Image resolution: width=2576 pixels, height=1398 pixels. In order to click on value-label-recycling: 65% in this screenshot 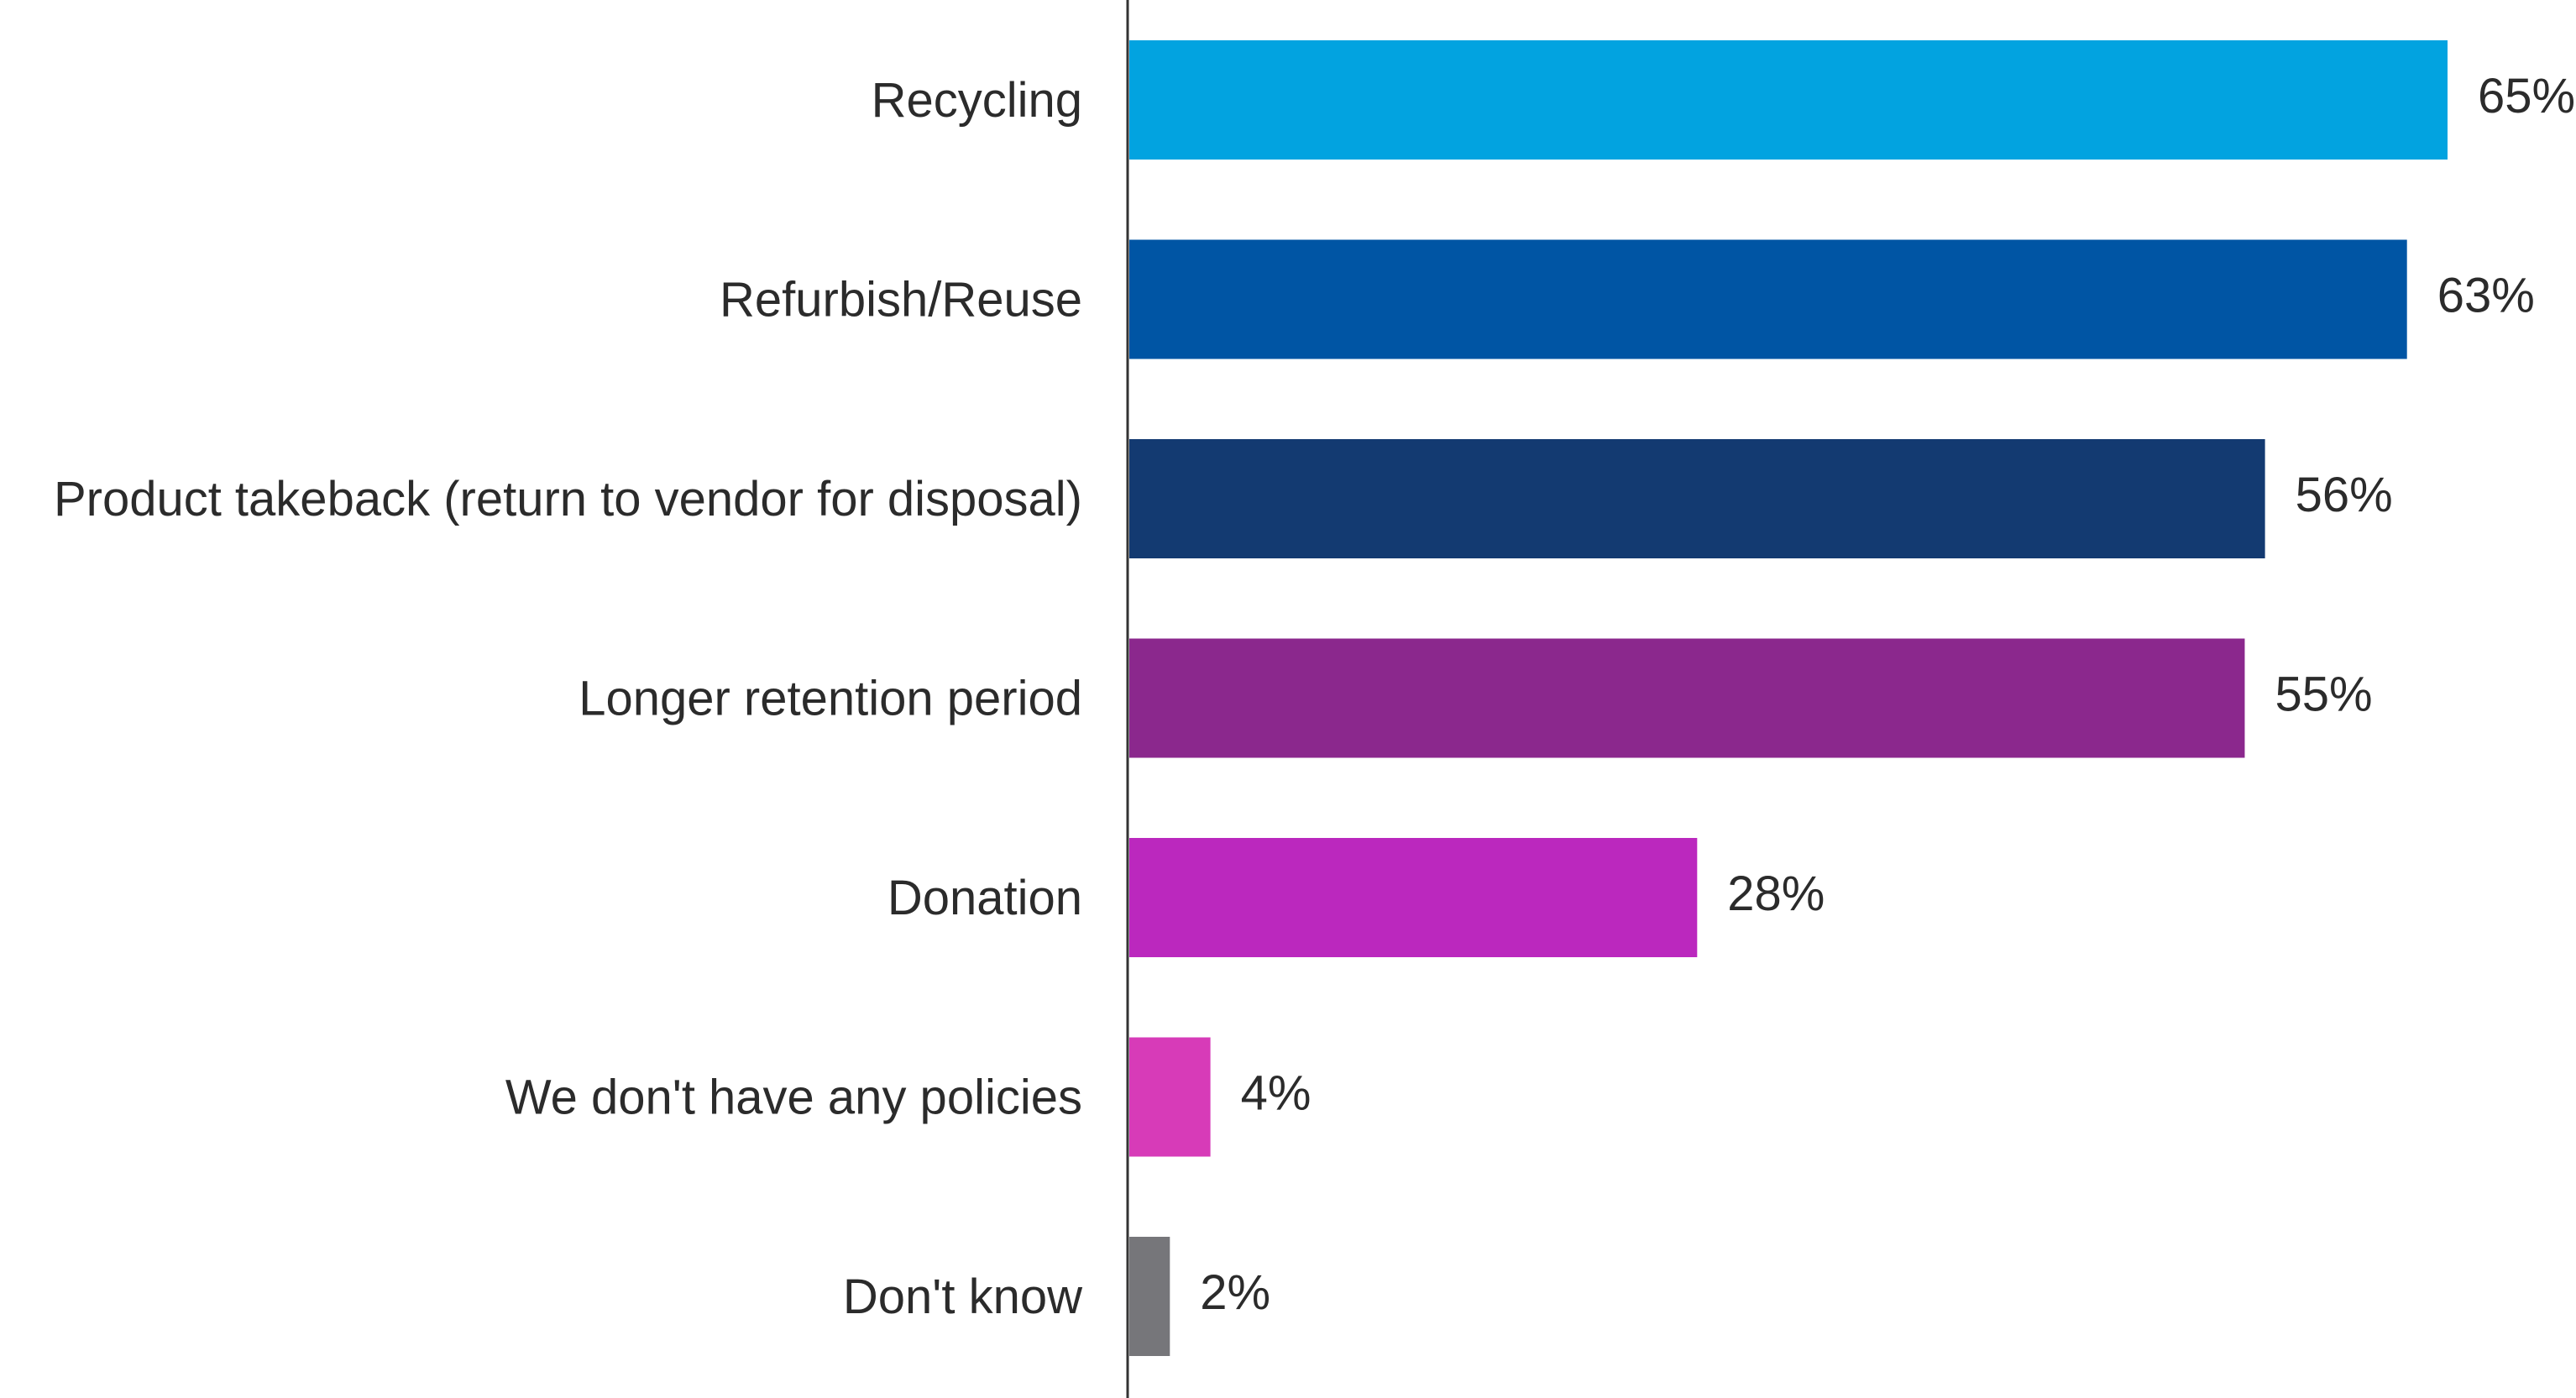, I will do `click(2526, 96)`.